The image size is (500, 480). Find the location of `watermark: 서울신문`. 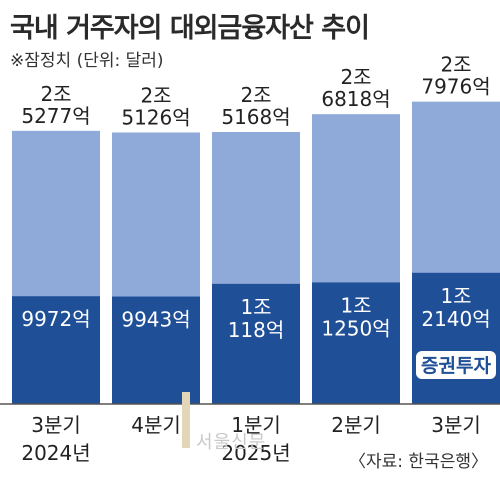

watermark: 서울신문 is located at coordinates (231, 442).